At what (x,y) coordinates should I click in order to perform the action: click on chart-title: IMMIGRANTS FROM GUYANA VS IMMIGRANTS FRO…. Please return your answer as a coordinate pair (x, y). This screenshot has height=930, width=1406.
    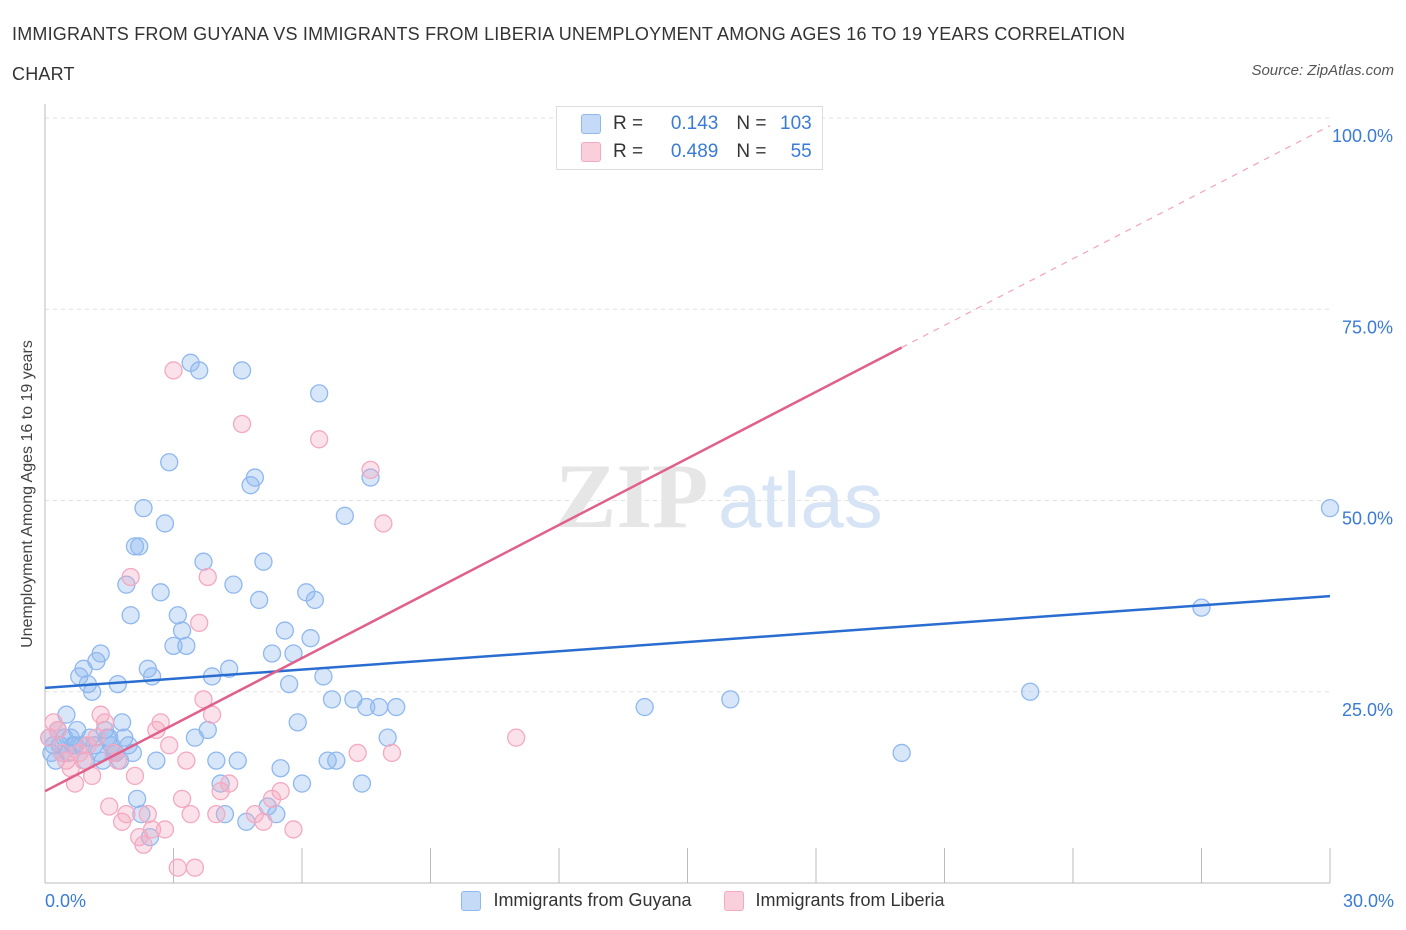
    Looking at the image, I should click on (569, 54).